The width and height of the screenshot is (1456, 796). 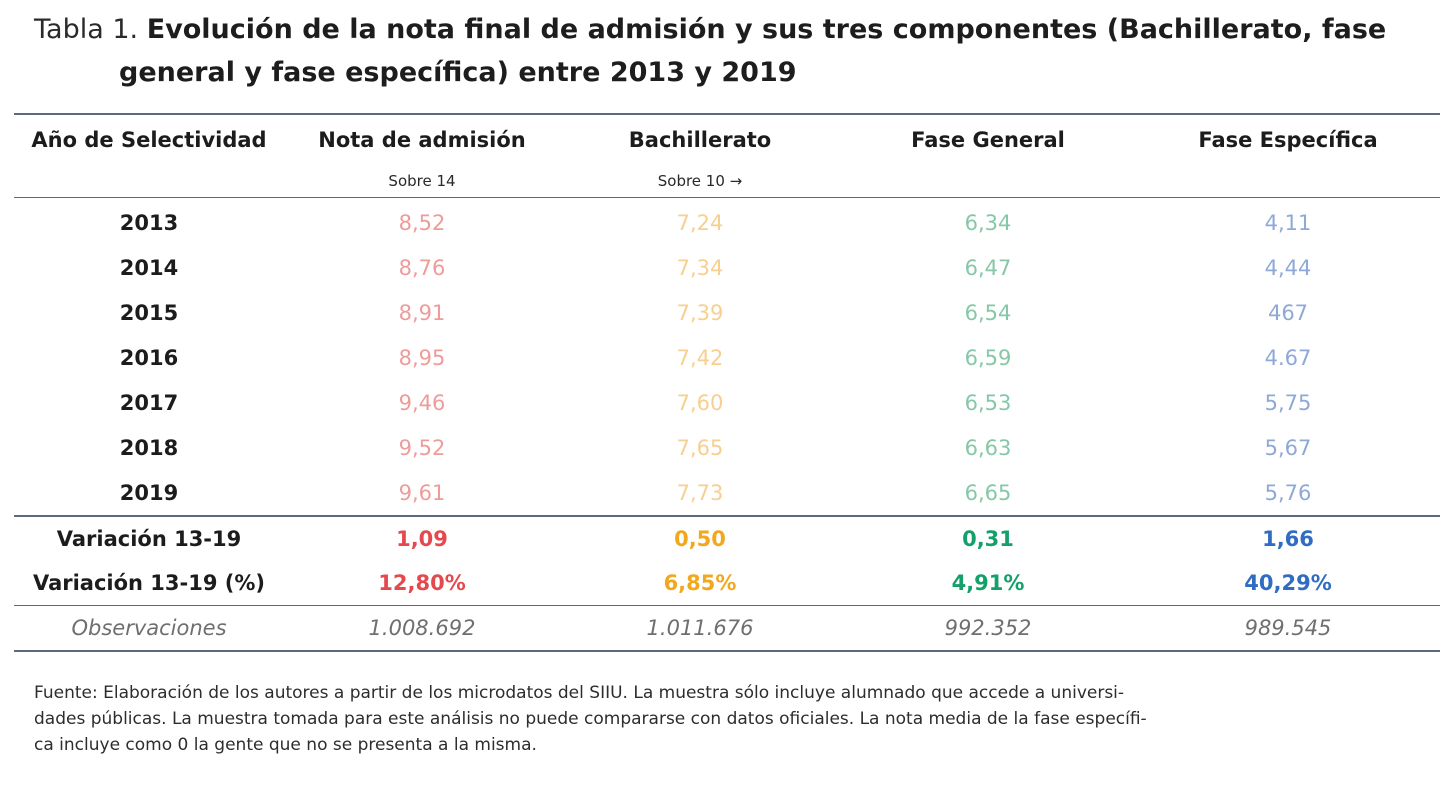 I want to click on header-bachillerato: Bachillerato, so click(x=700, y=140).